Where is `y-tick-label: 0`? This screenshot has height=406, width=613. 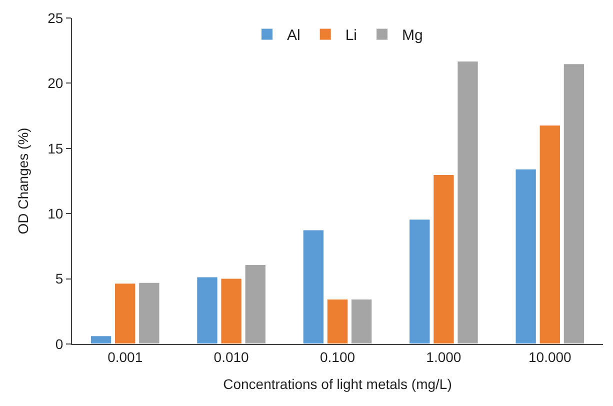
y-tick-label: 0 is located at coordinates (59, 344).